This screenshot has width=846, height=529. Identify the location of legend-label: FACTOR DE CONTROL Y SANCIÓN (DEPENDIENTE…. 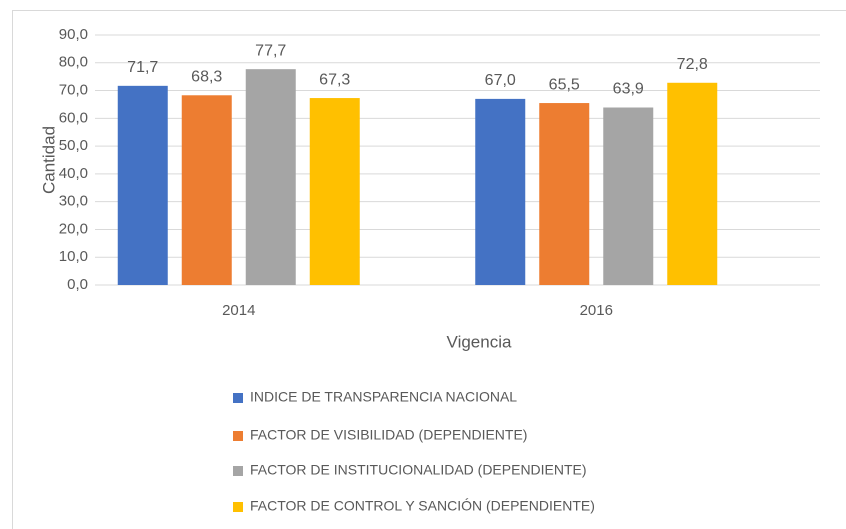
(422, 506).